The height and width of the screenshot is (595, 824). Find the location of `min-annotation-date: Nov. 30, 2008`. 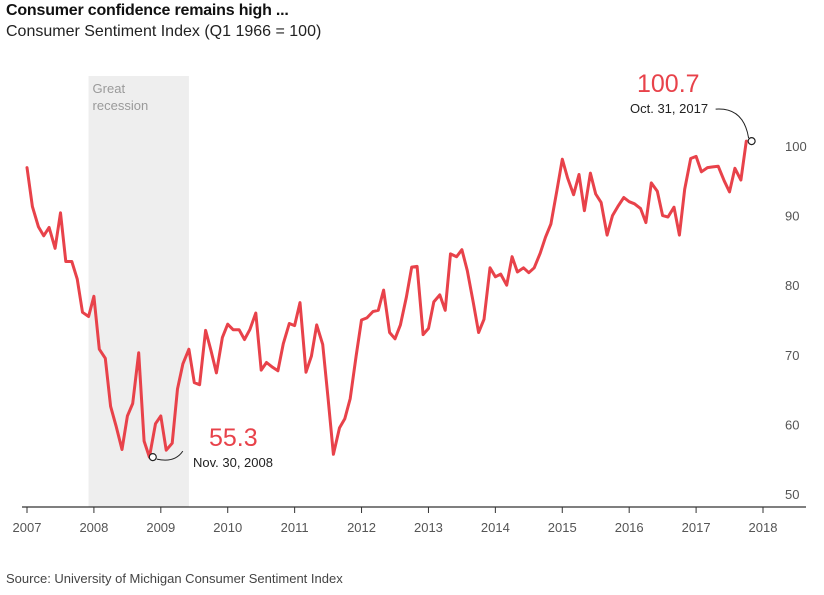

min-annotation-date: Nov. 30, 2008 is located at coordinates (233, 462).